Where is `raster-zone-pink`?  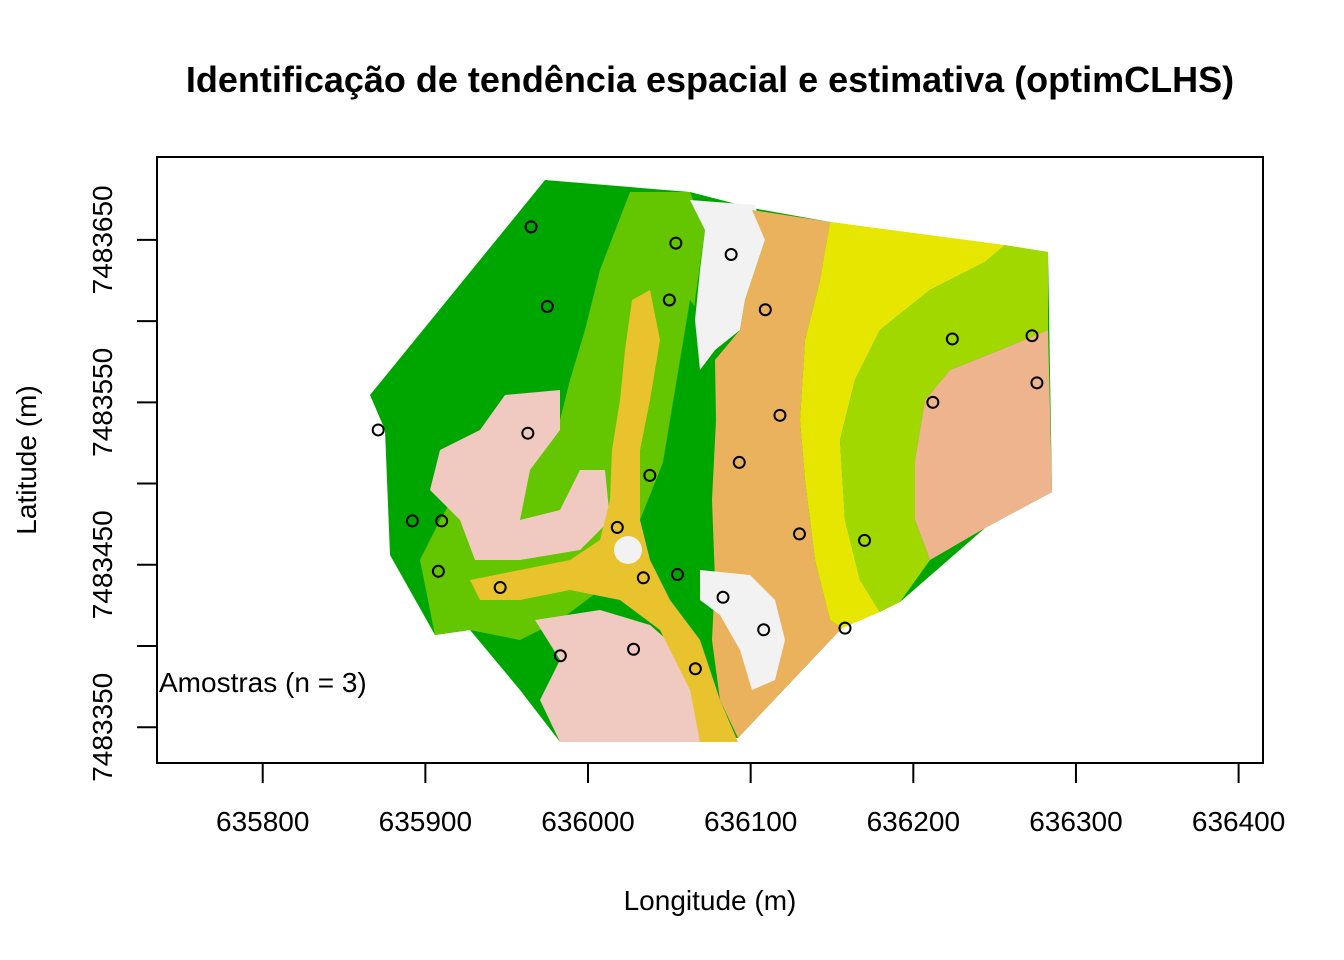 raster-zone-pink is located at coordinates (520, 475).